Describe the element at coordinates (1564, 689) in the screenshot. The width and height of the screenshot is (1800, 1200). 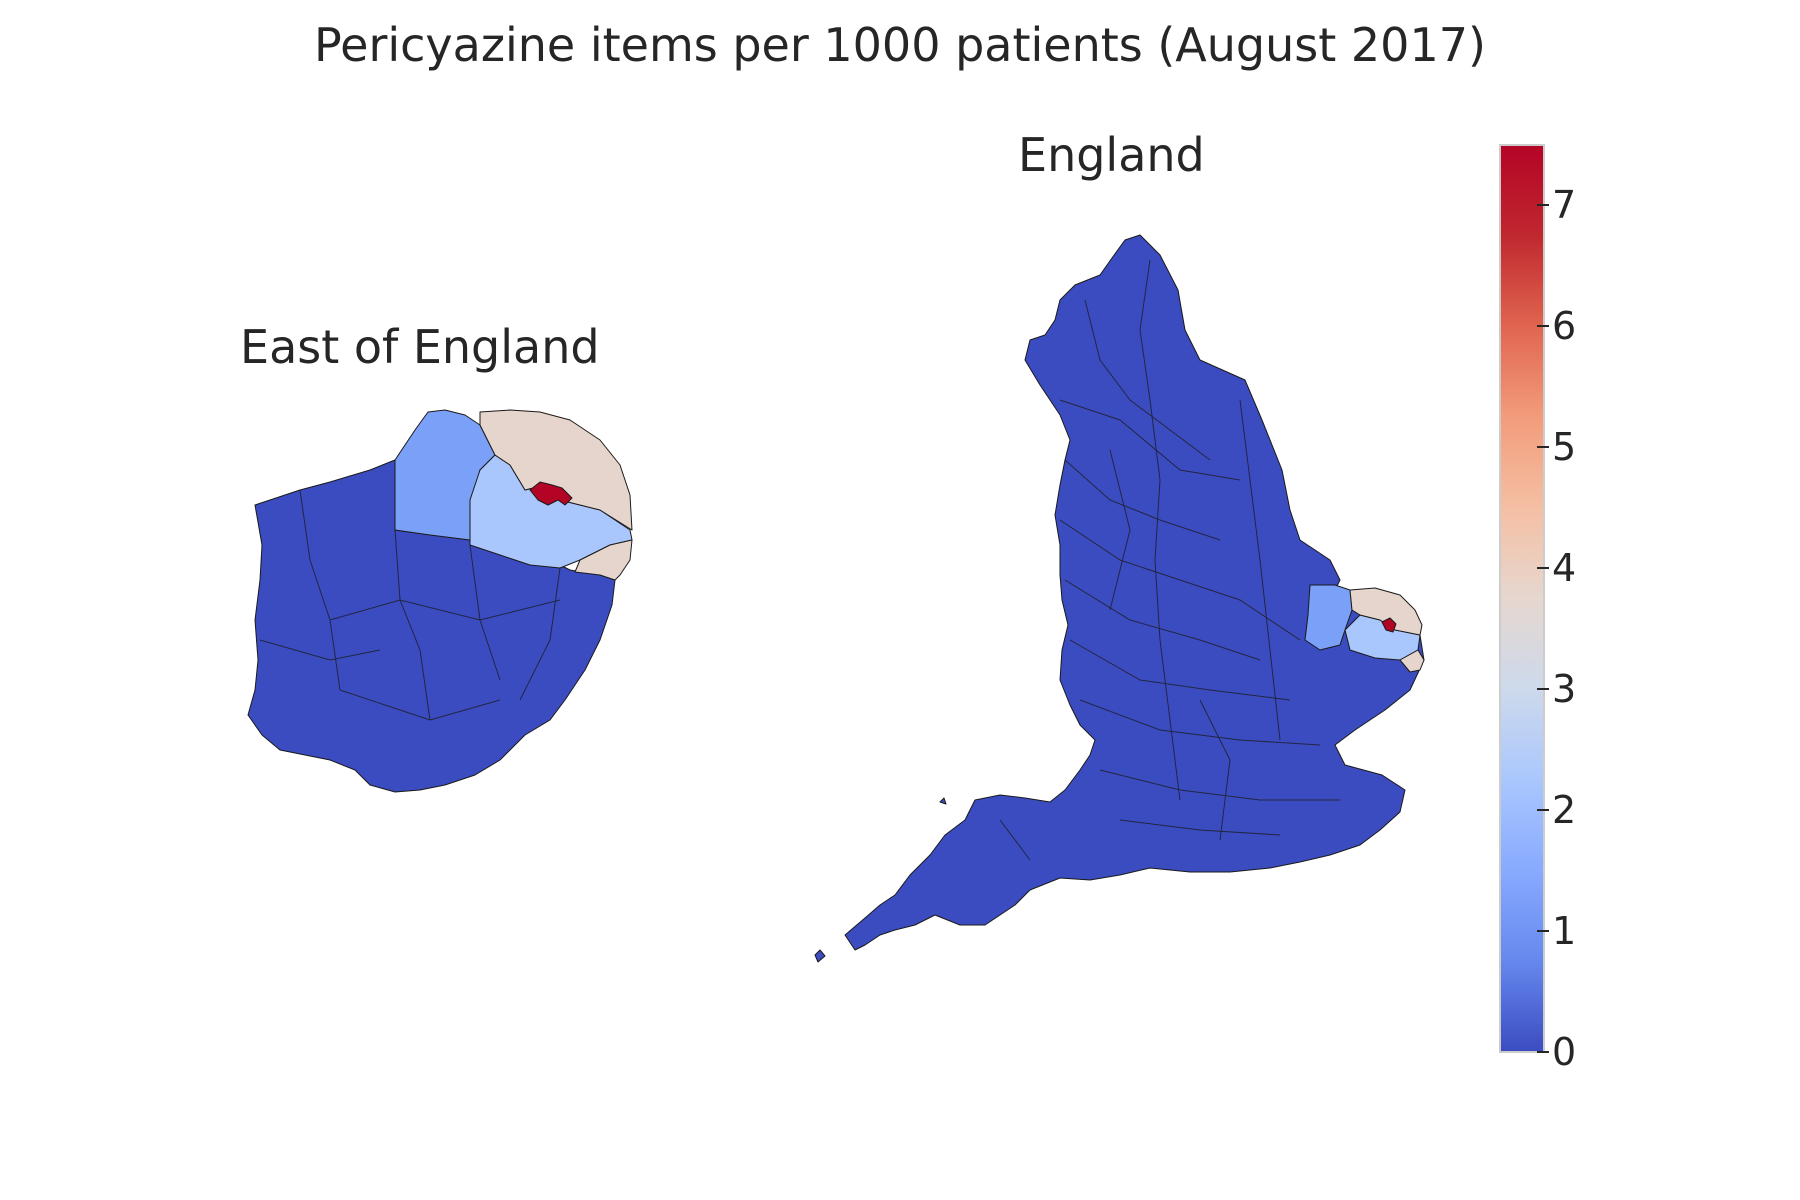
I see `colorbar-tick-label: 3` at that location.